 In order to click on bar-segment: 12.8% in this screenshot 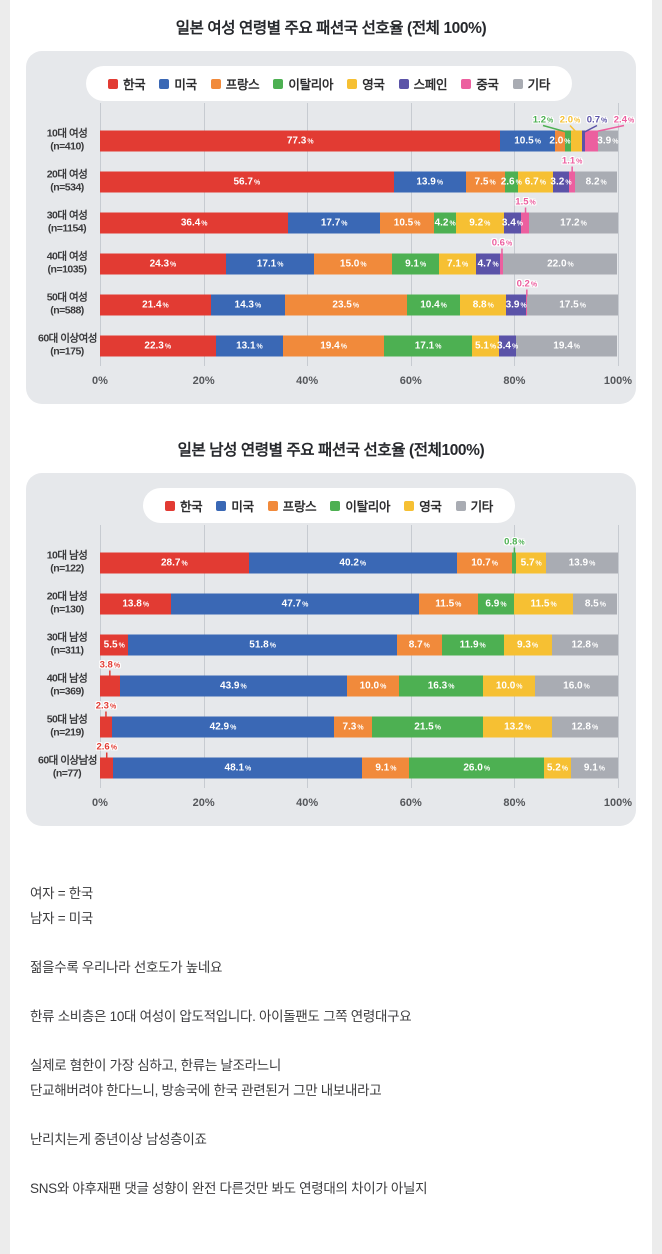, I will do `click(584, 644)`.